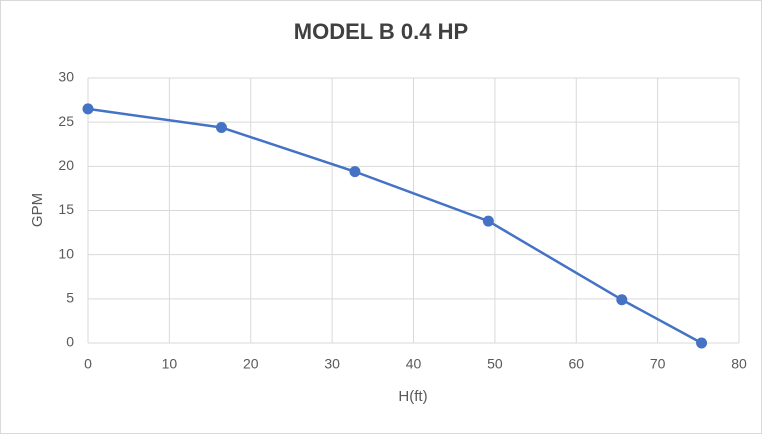 This screenshot has width=762, height=434. I want to click on x-tick-label: 0, so click(88, 364).